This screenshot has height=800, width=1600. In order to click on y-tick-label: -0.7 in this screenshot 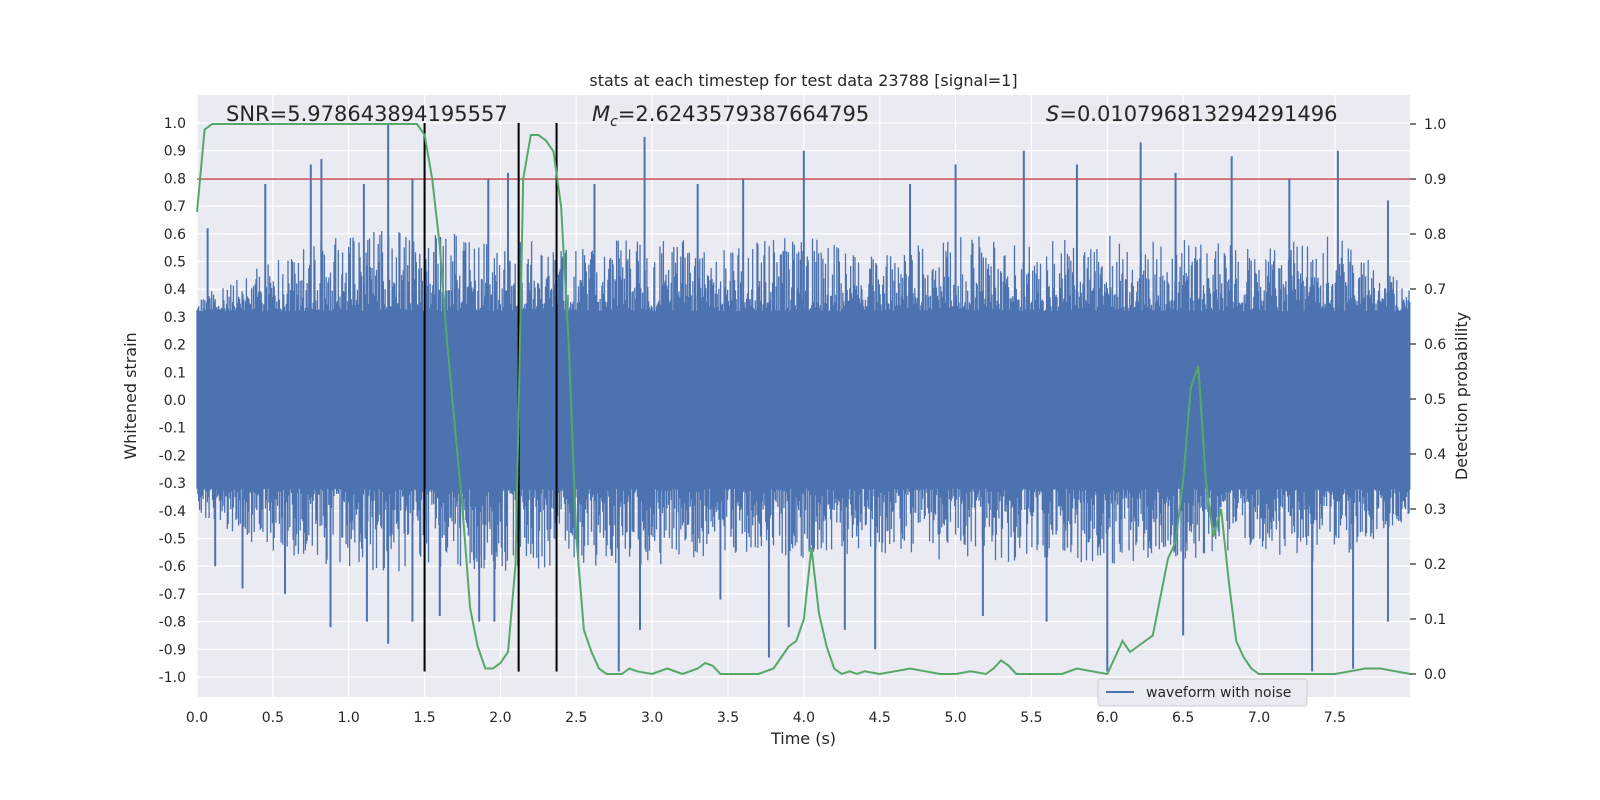, I will do `click(172, 595)`.